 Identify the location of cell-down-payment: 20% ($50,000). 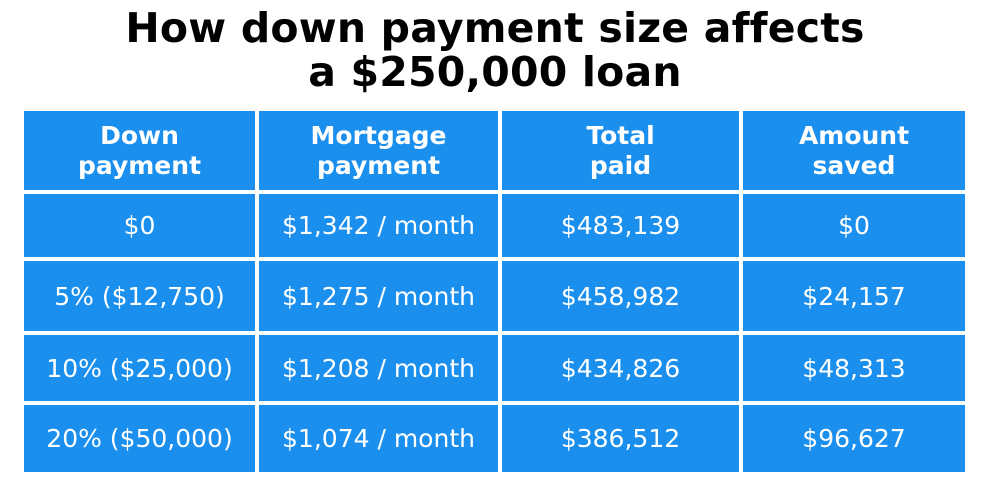
(139, 438).